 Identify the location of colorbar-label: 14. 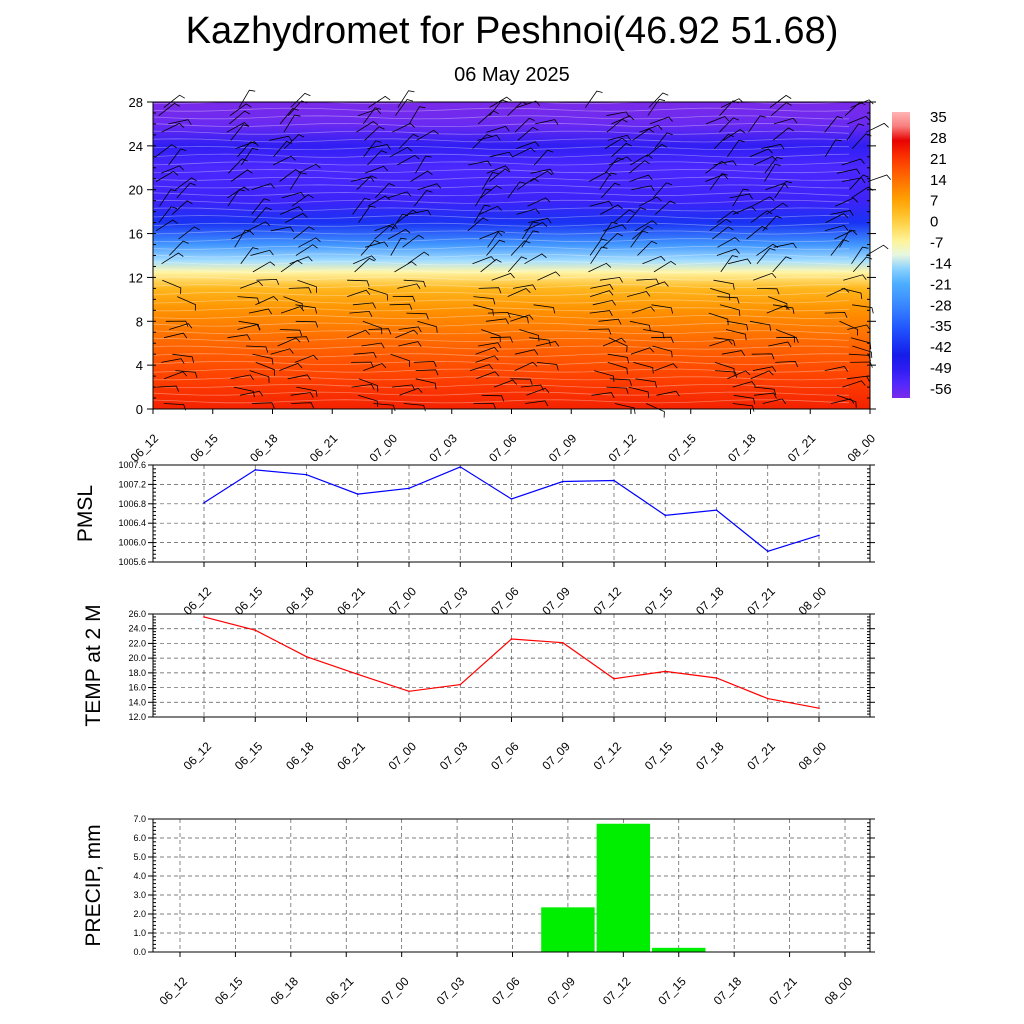
(938, 180).